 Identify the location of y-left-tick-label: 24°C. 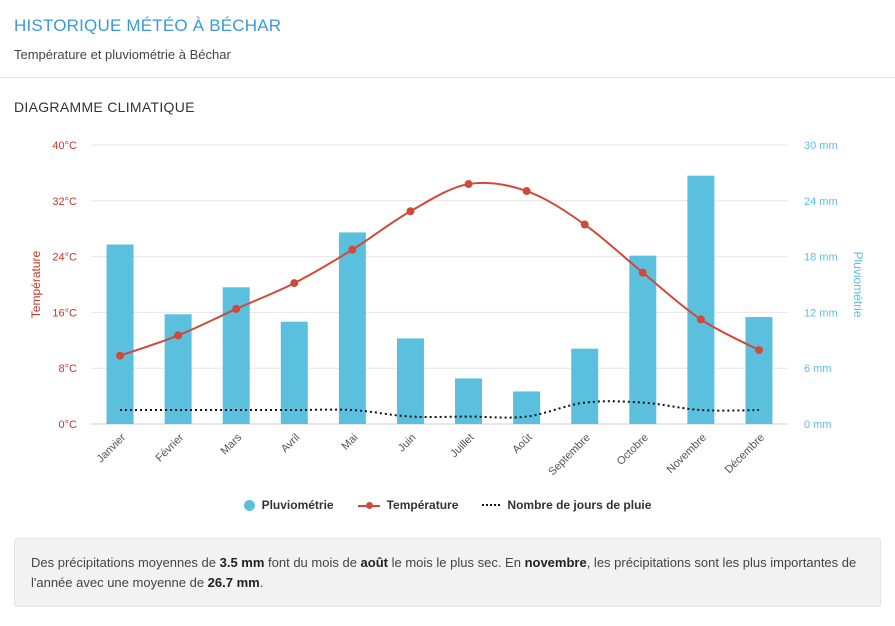
(64, 258).